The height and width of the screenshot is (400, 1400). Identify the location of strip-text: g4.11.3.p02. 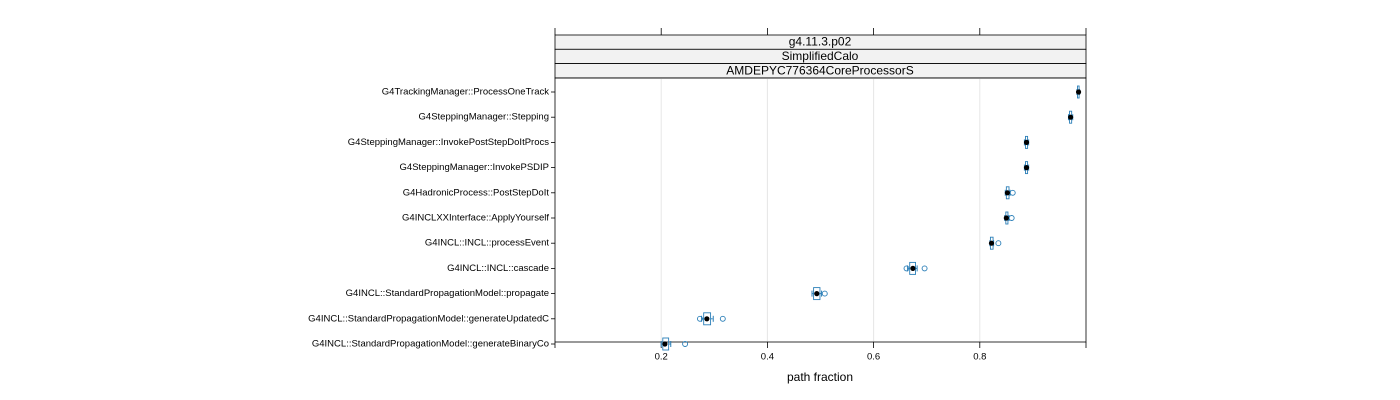
(820, 42).